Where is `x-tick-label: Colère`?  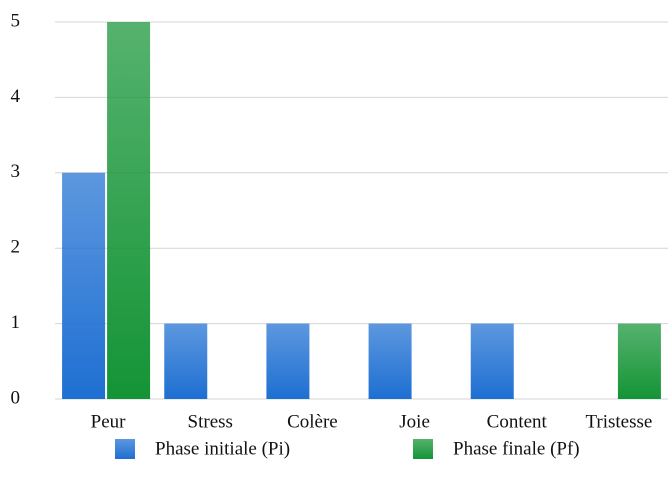 x-tick-label: Colère is located at coordinates (312, 421).